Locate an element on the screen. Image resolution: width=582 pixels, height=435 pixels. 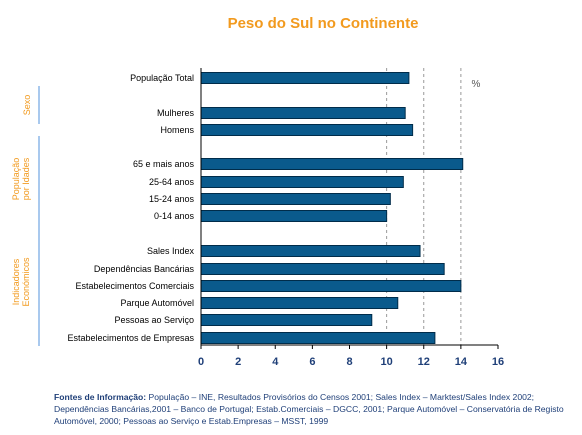
category-label-9: Estabelecimentos Comerciais is located at coordinates (134, 286).